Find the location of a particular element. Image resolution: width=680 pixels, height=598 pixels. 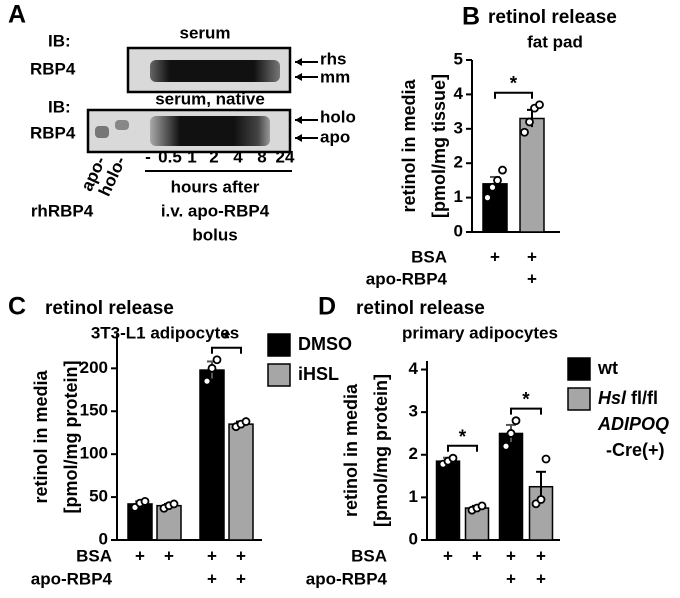

panel-letter: C is located at coordinates (17, 307).